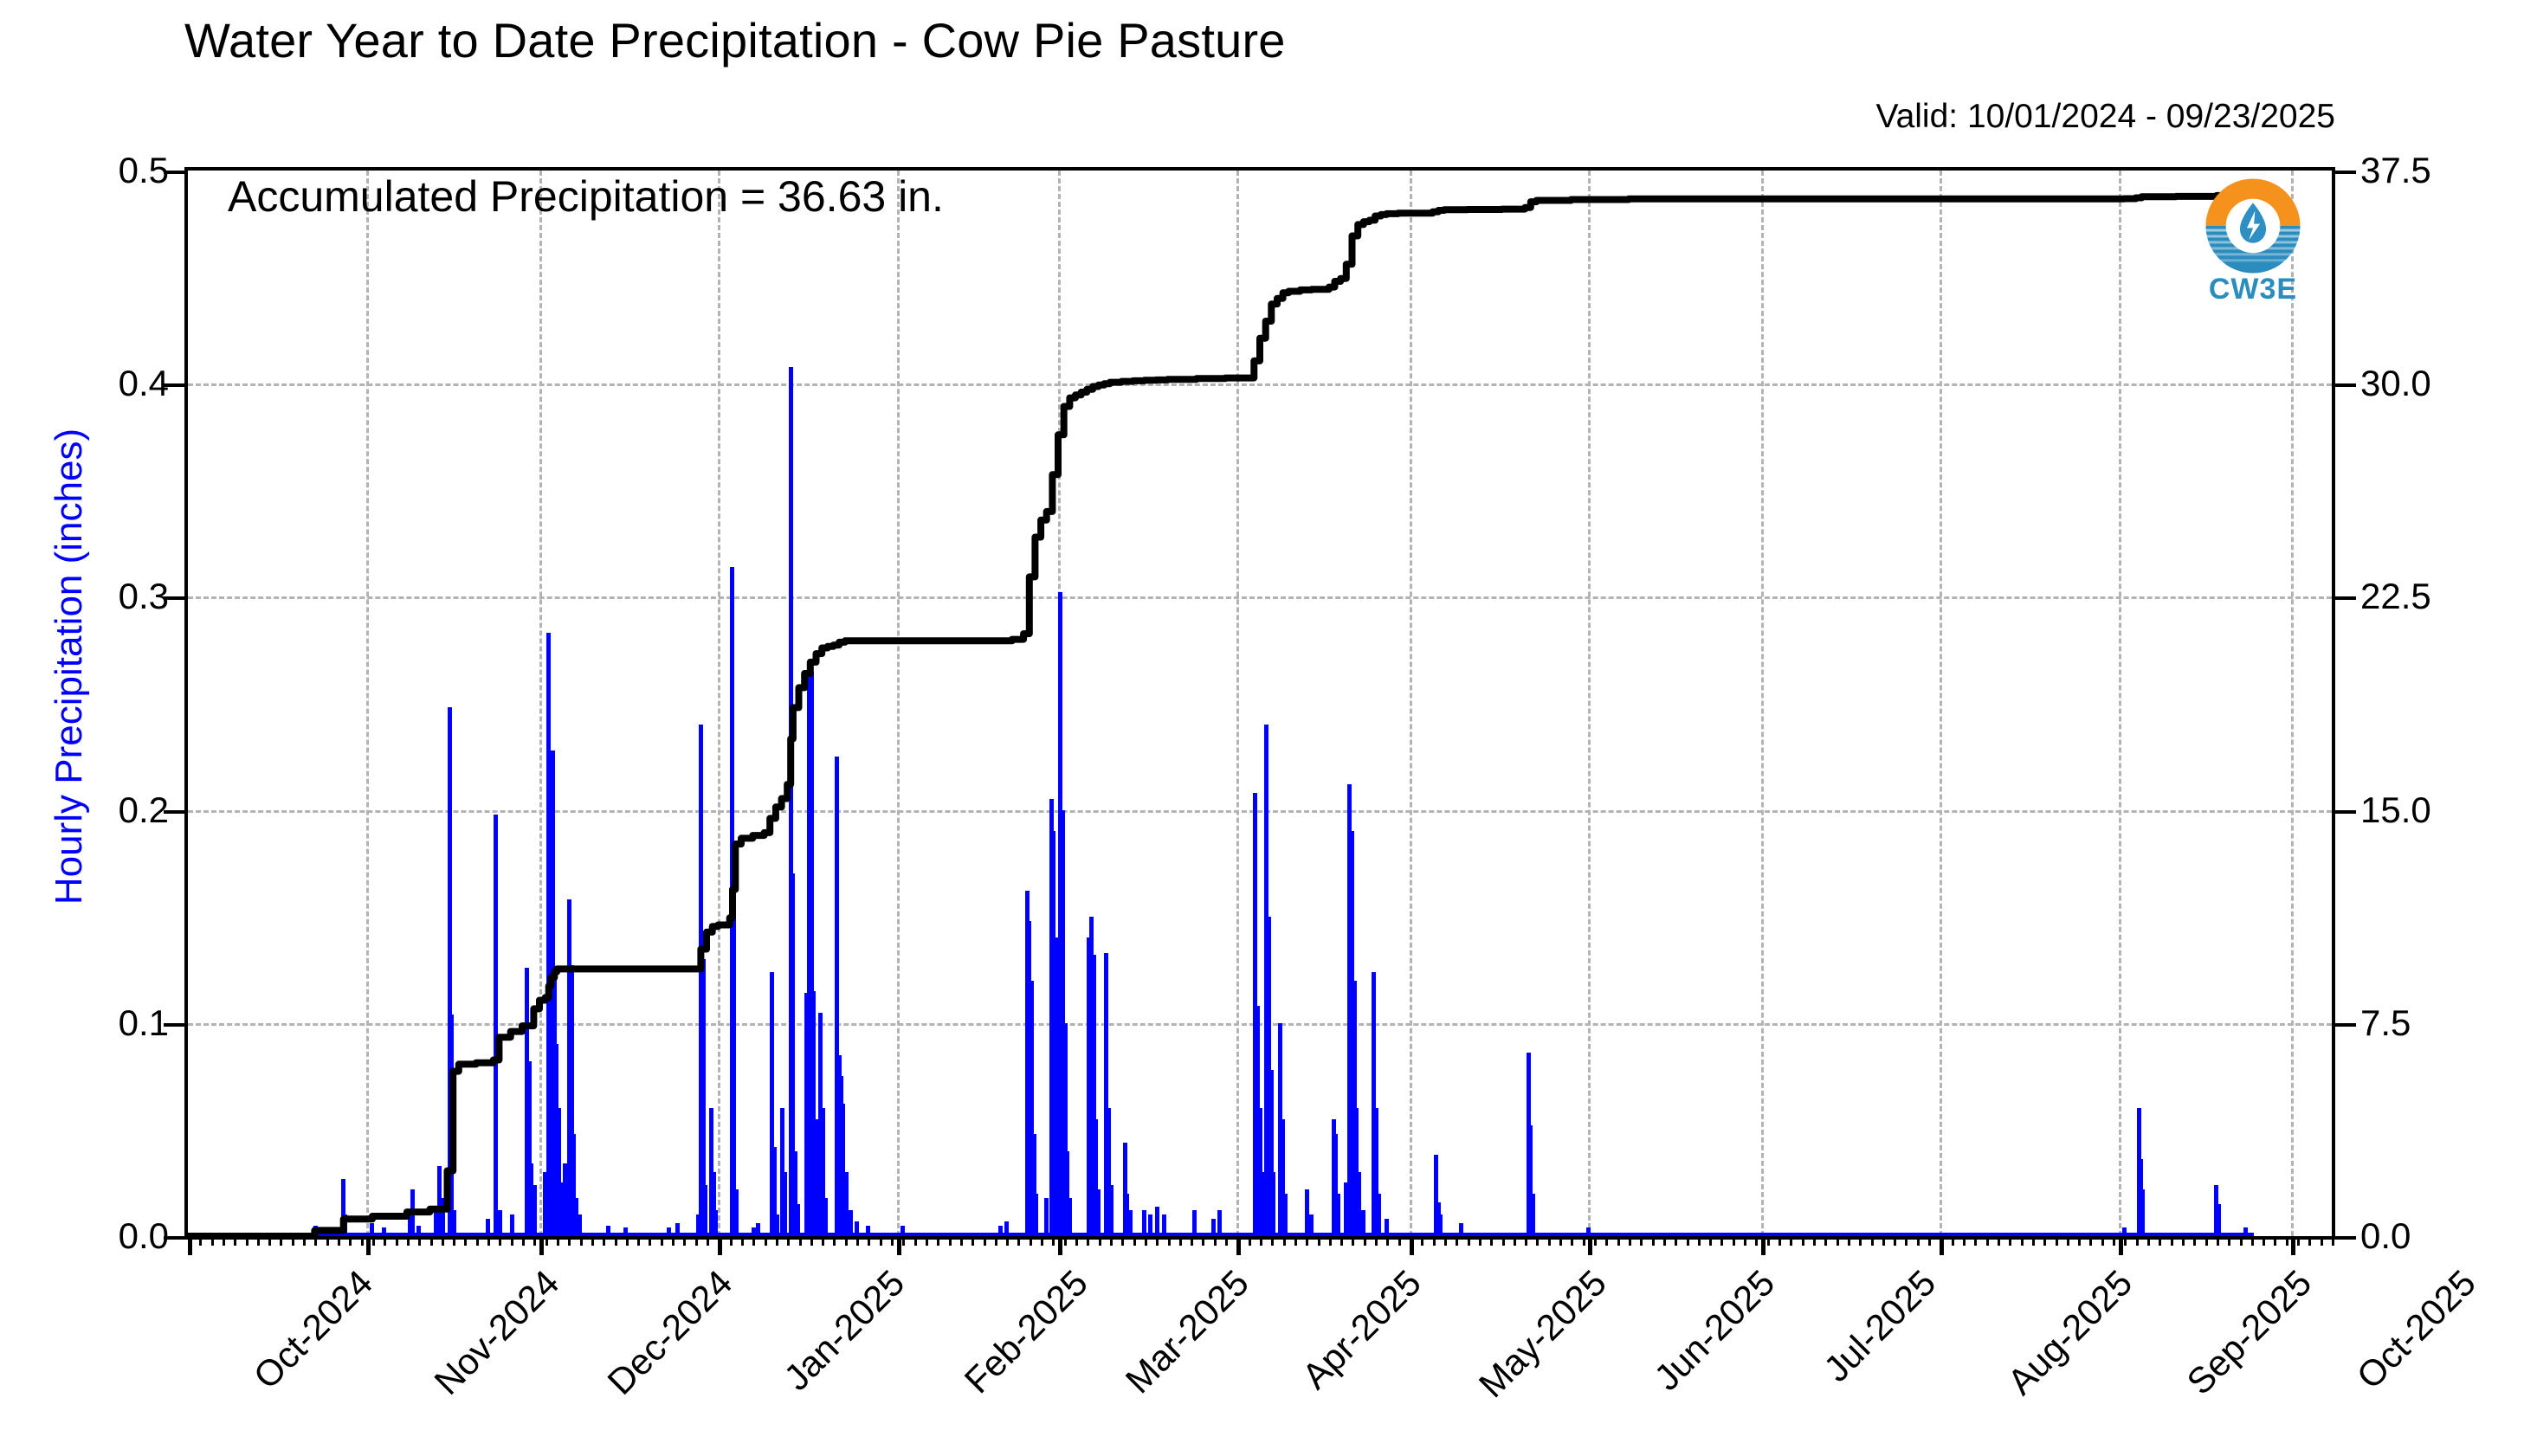 This screenshot has width=2524, height=1456. What do you see at coordinates (1880, 1326) in the screenshot?
I see `x-tick-label: Jul-2025` at bounding box center [1880, 1326].